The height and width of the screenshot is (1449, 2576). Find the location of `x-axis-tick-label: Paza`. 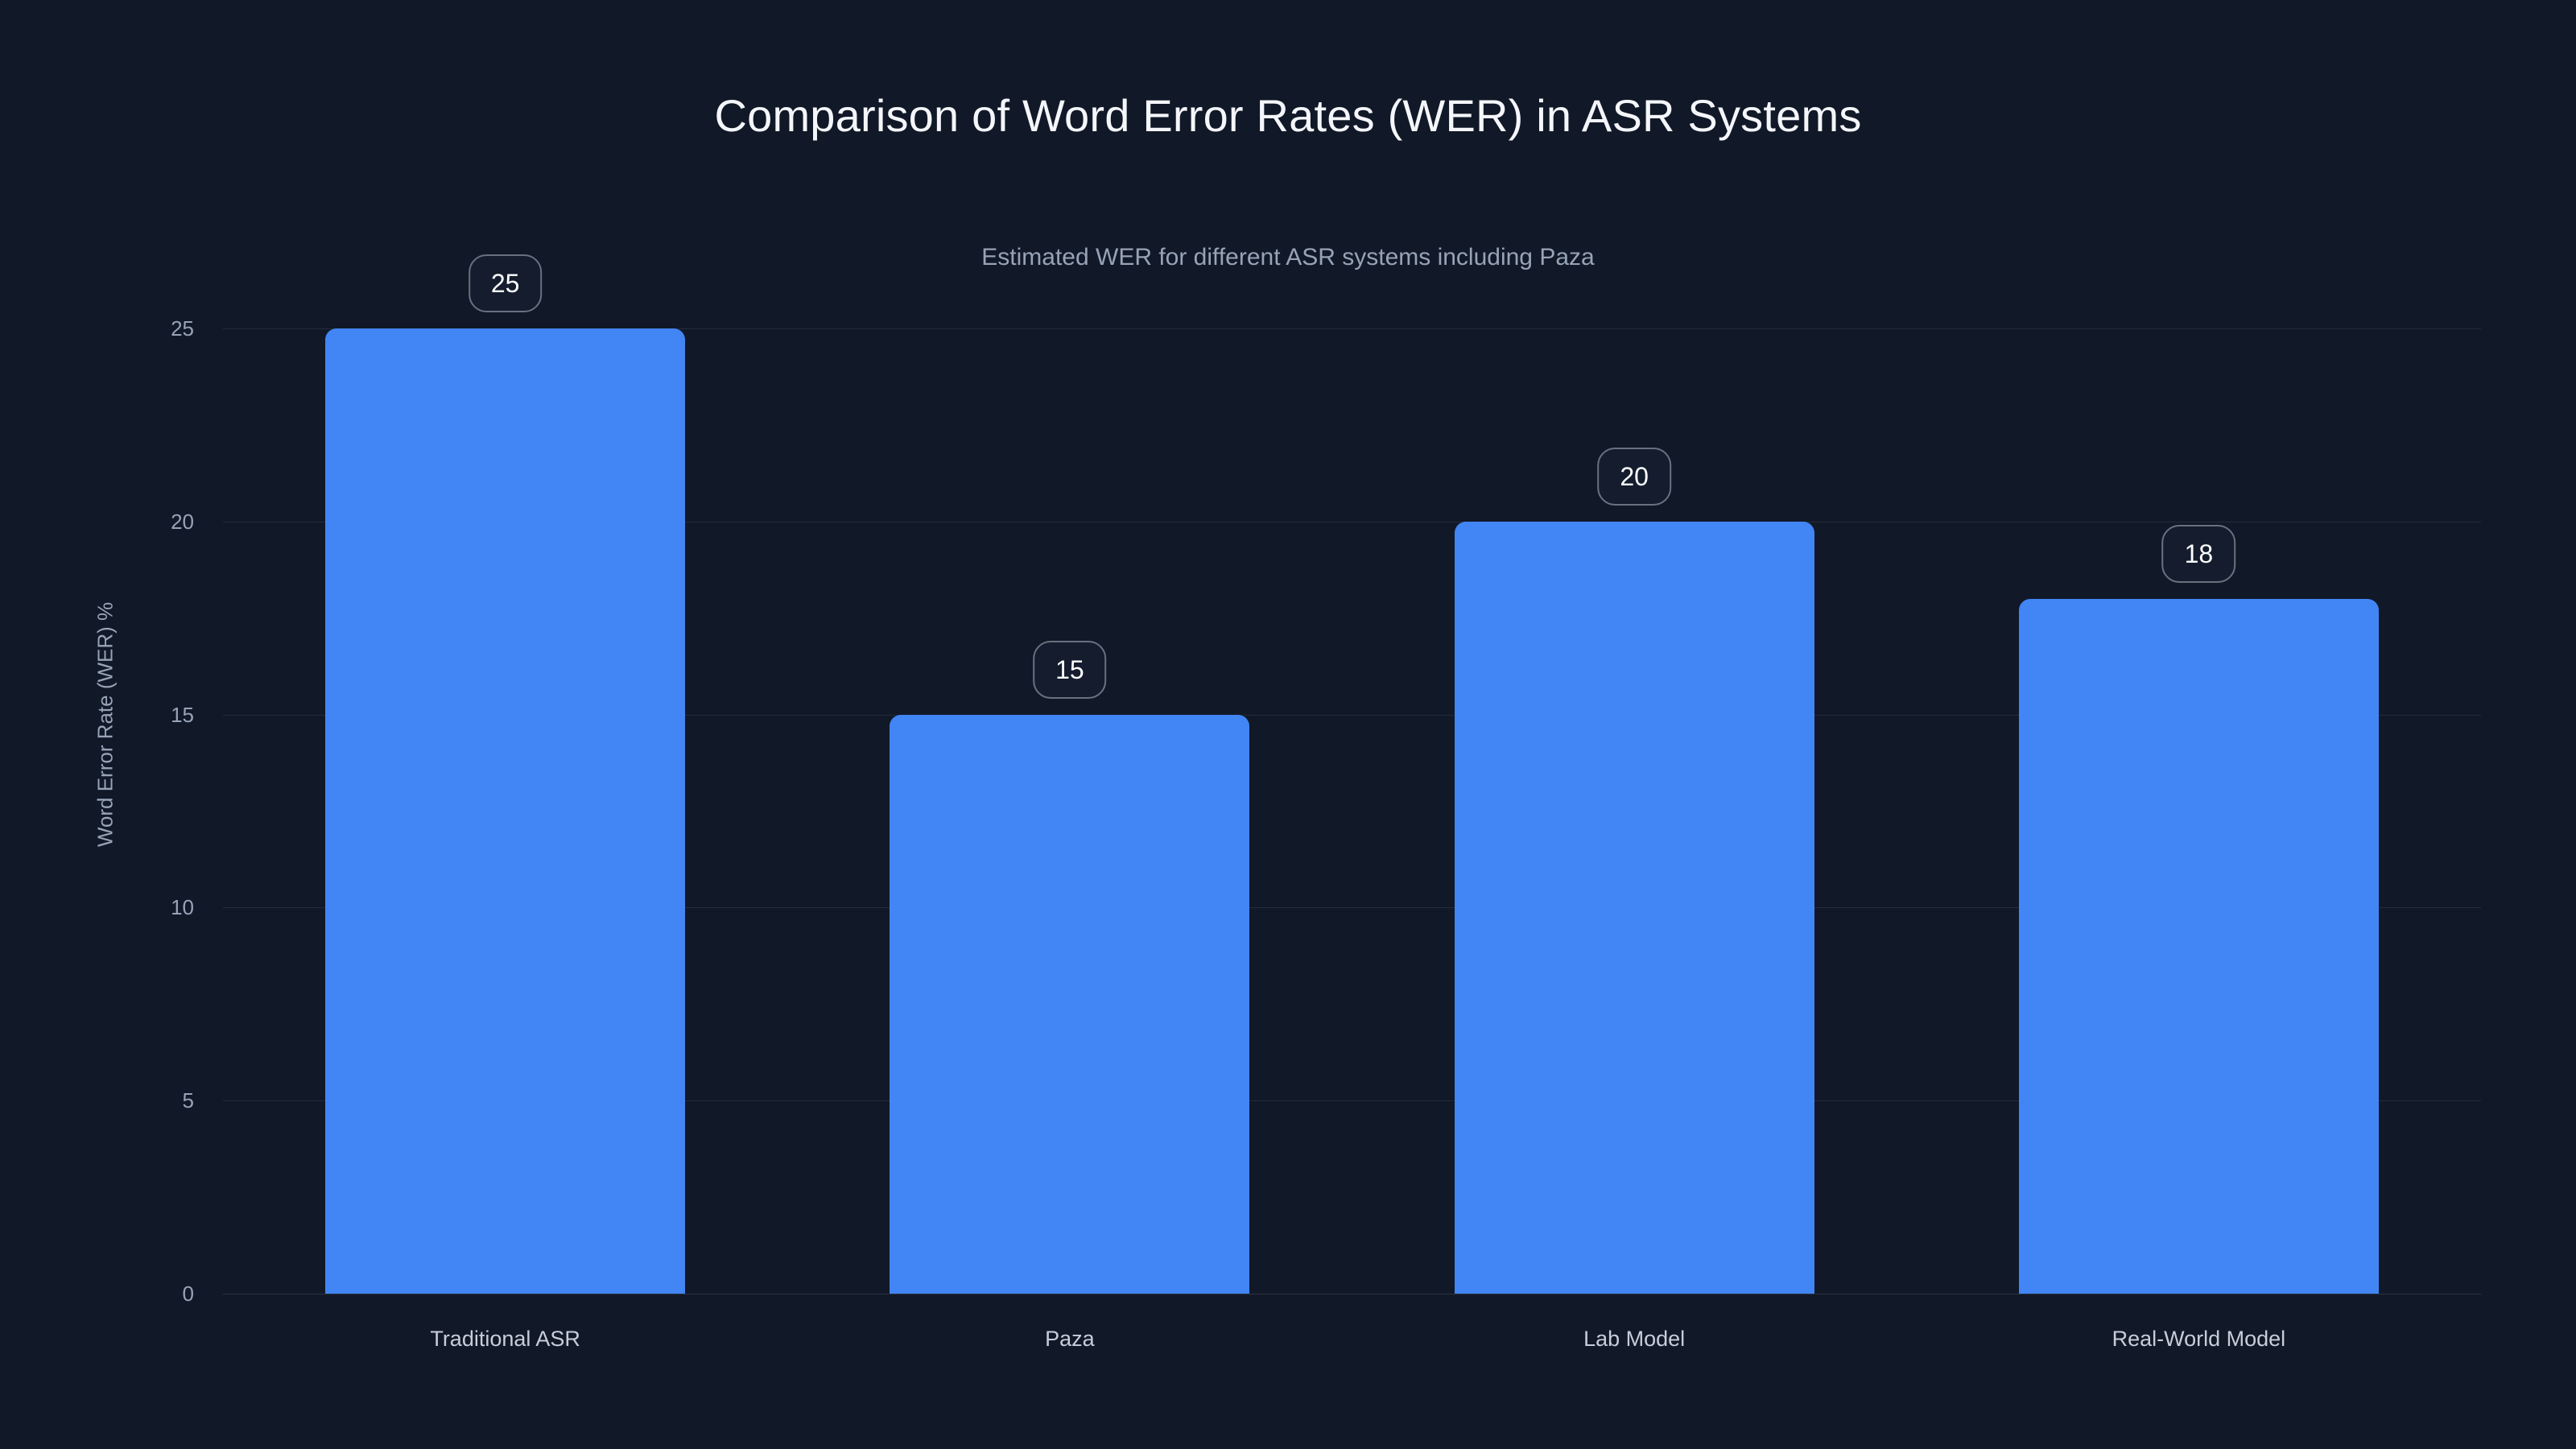

x-axis-tick-label: Paza is located at coordinates (1070, 1339).